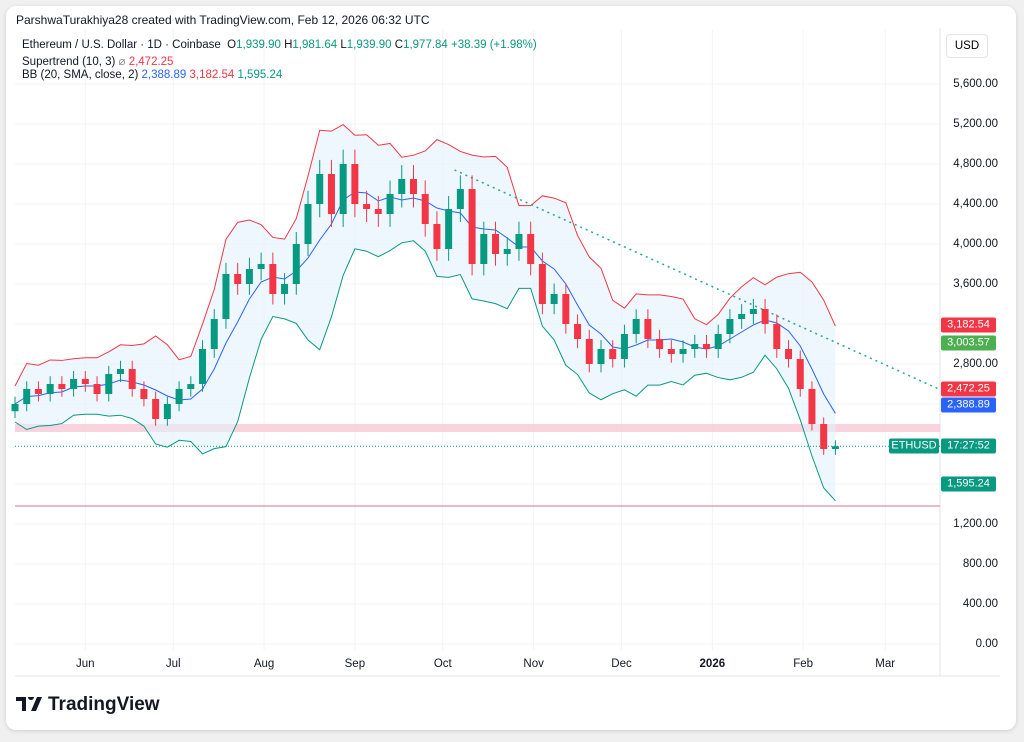 Image resolution: width=1024 pixels, height=742 pixels. I want to click on close-value: 1,977.84, so click(425, 45).